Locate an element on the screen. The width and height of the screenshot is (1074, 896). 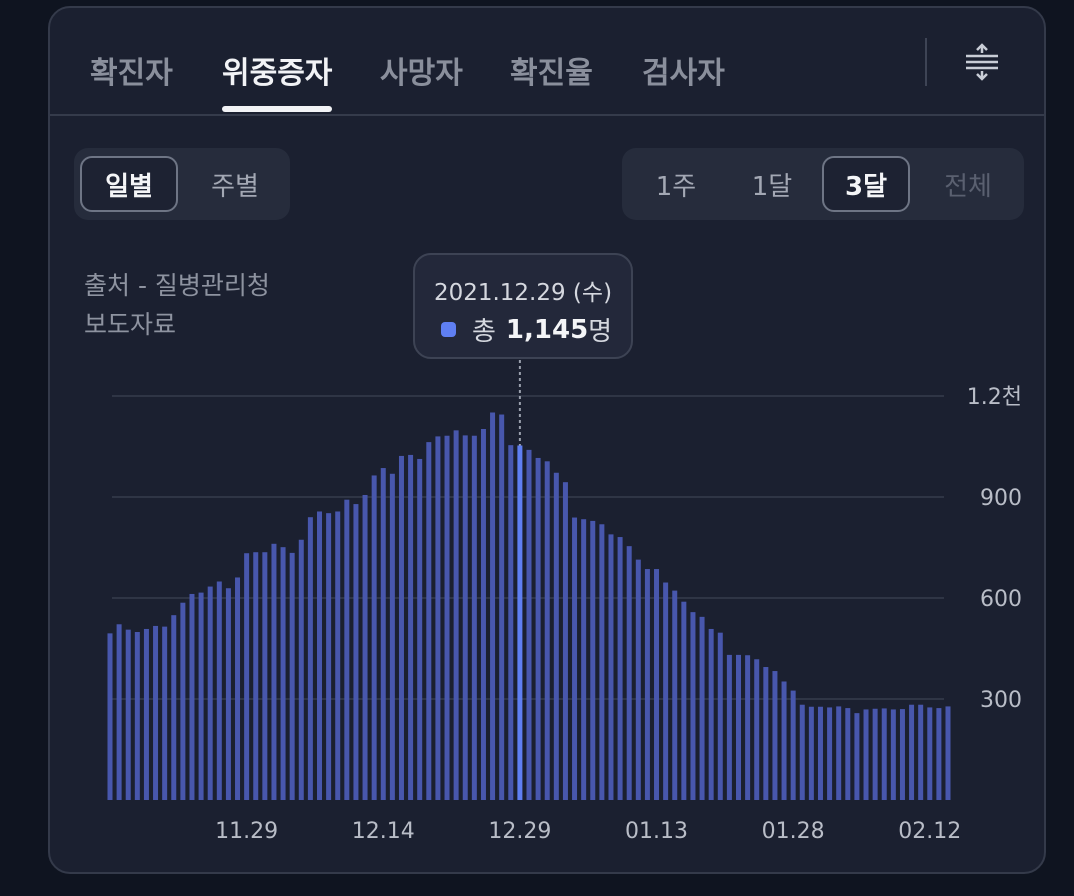
filter-button is located at coordinates (982, 62).